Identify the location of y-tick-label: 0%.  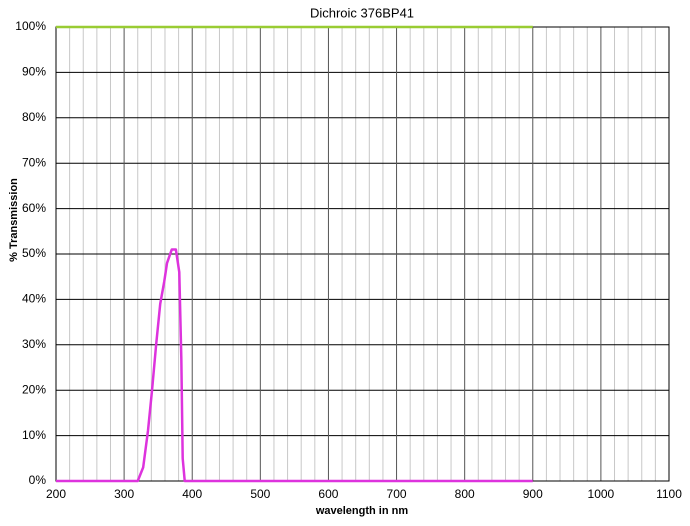
(38, 480).